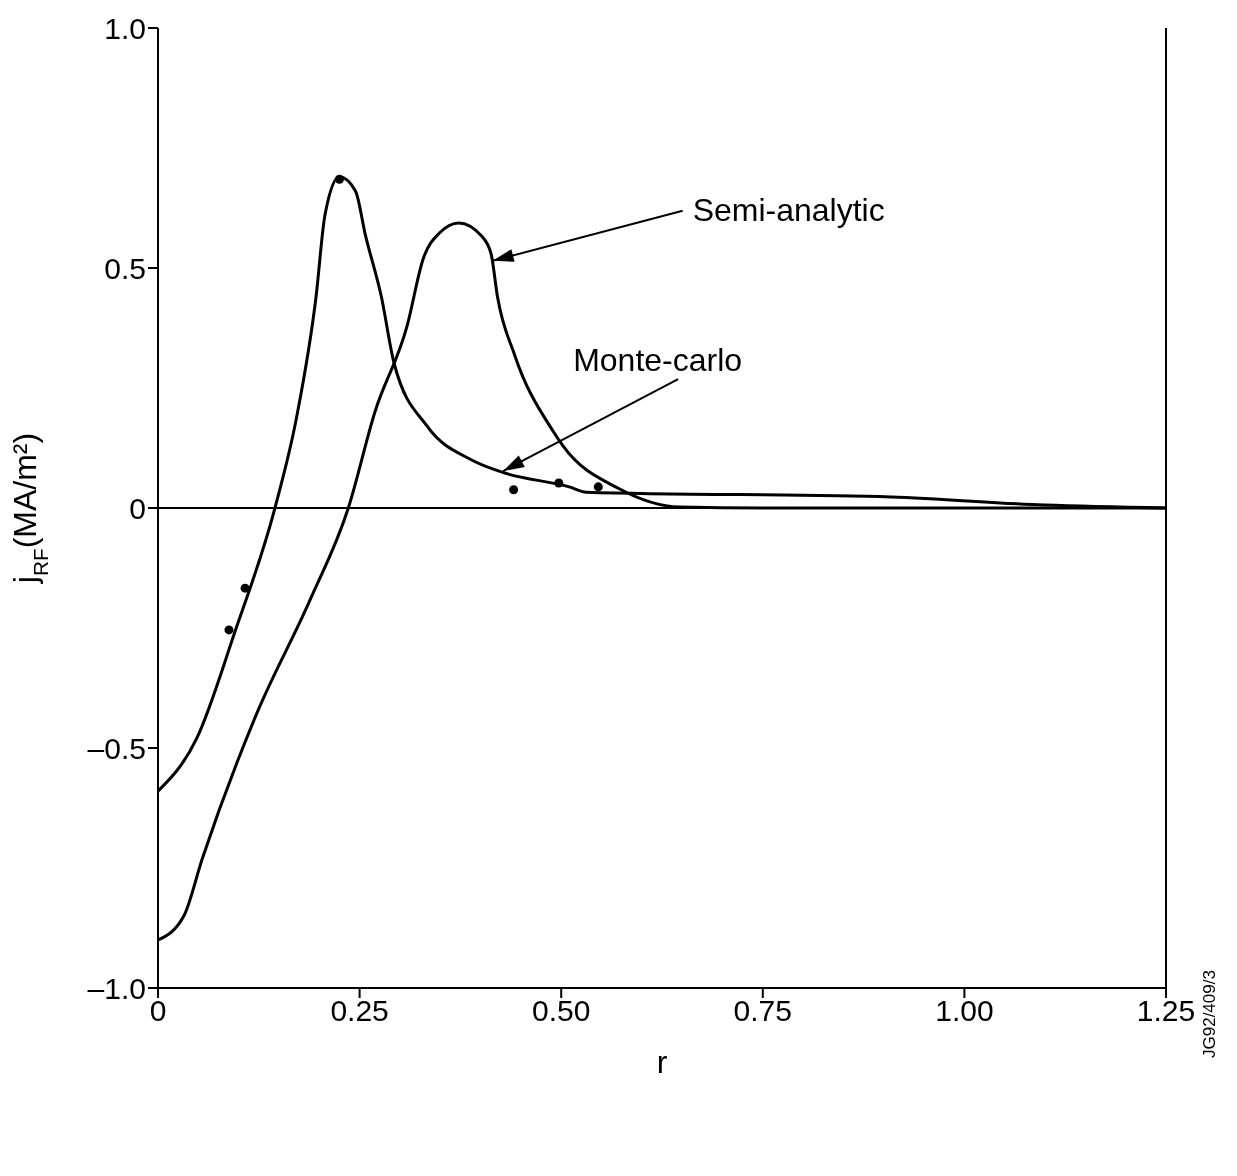 The width and height of the screenshot is (1237, 1176). Describe the element at coordinates (125, 28) in the screenshot. I see `y-tick-label: 1.0` at that location.